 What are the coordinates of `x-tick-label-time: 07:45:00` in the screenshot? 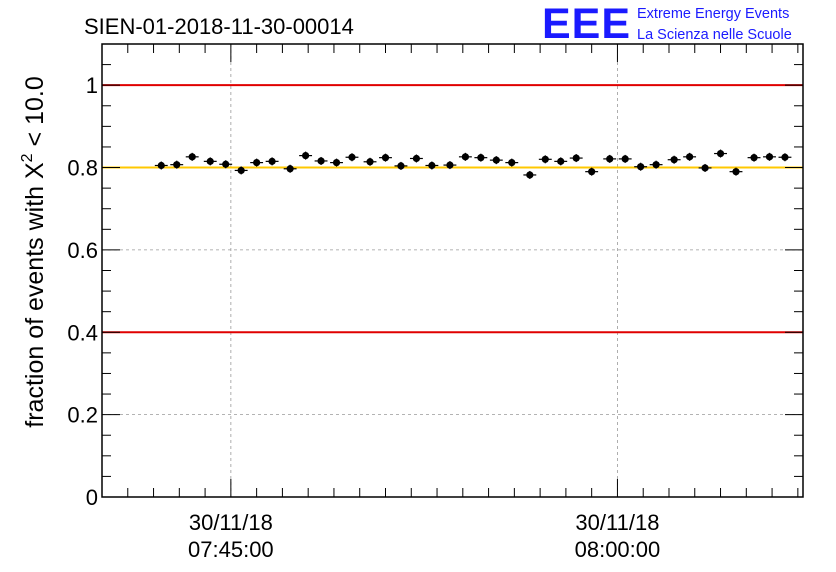 It's located at (231, 549).